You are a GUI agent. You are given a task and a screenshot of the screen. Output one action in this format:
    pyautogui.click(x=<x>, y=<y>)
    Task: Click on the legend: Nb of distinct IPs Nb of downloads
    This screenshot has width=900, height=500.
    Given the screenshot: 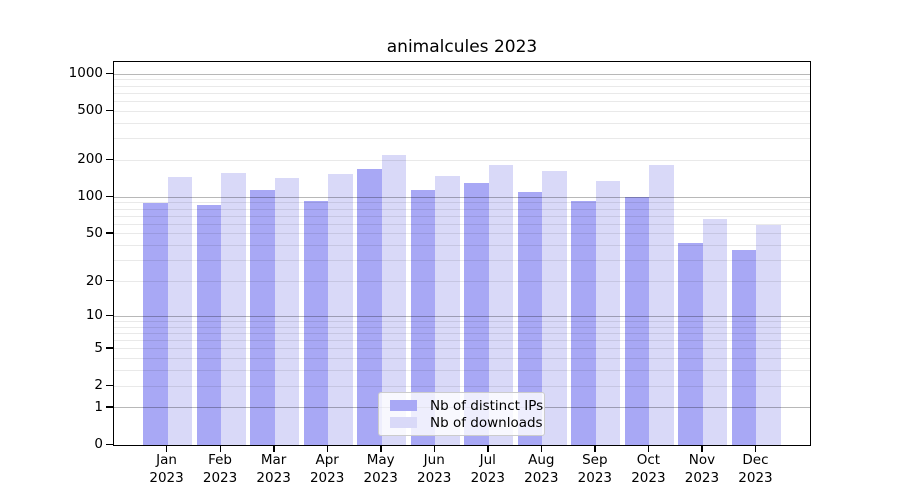 What is the action you would take?
    pyautogui.click(x=461, y=414)
    